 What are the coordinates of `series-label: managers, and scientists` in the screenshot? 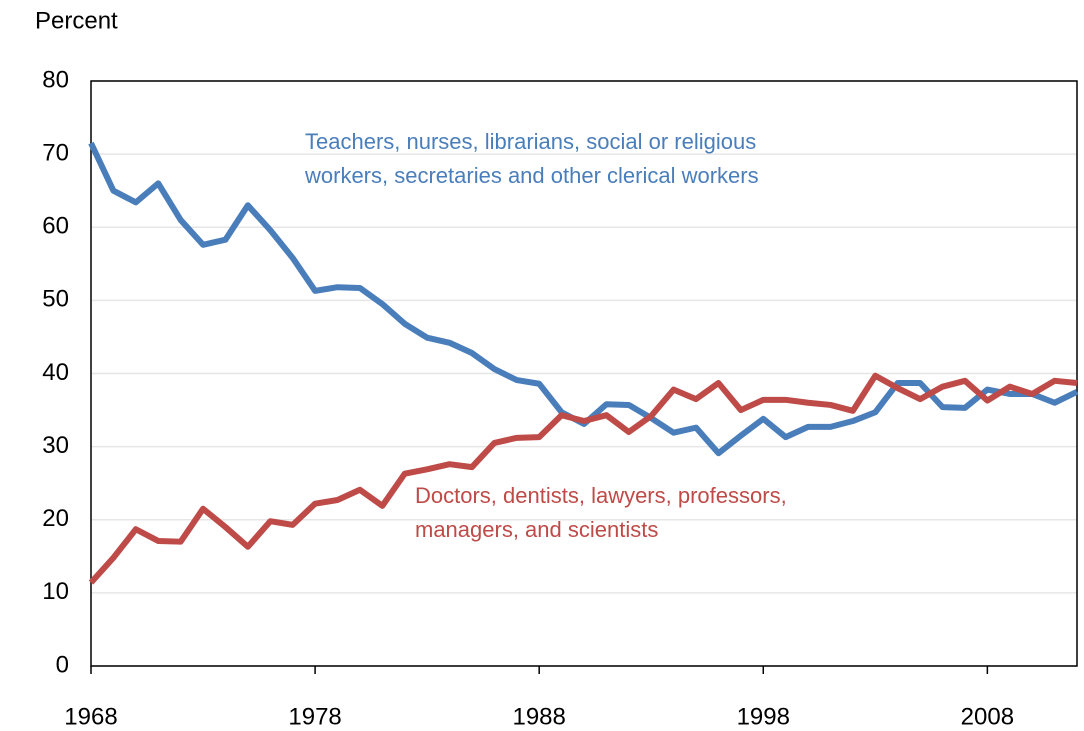 It's located at (536, 529).